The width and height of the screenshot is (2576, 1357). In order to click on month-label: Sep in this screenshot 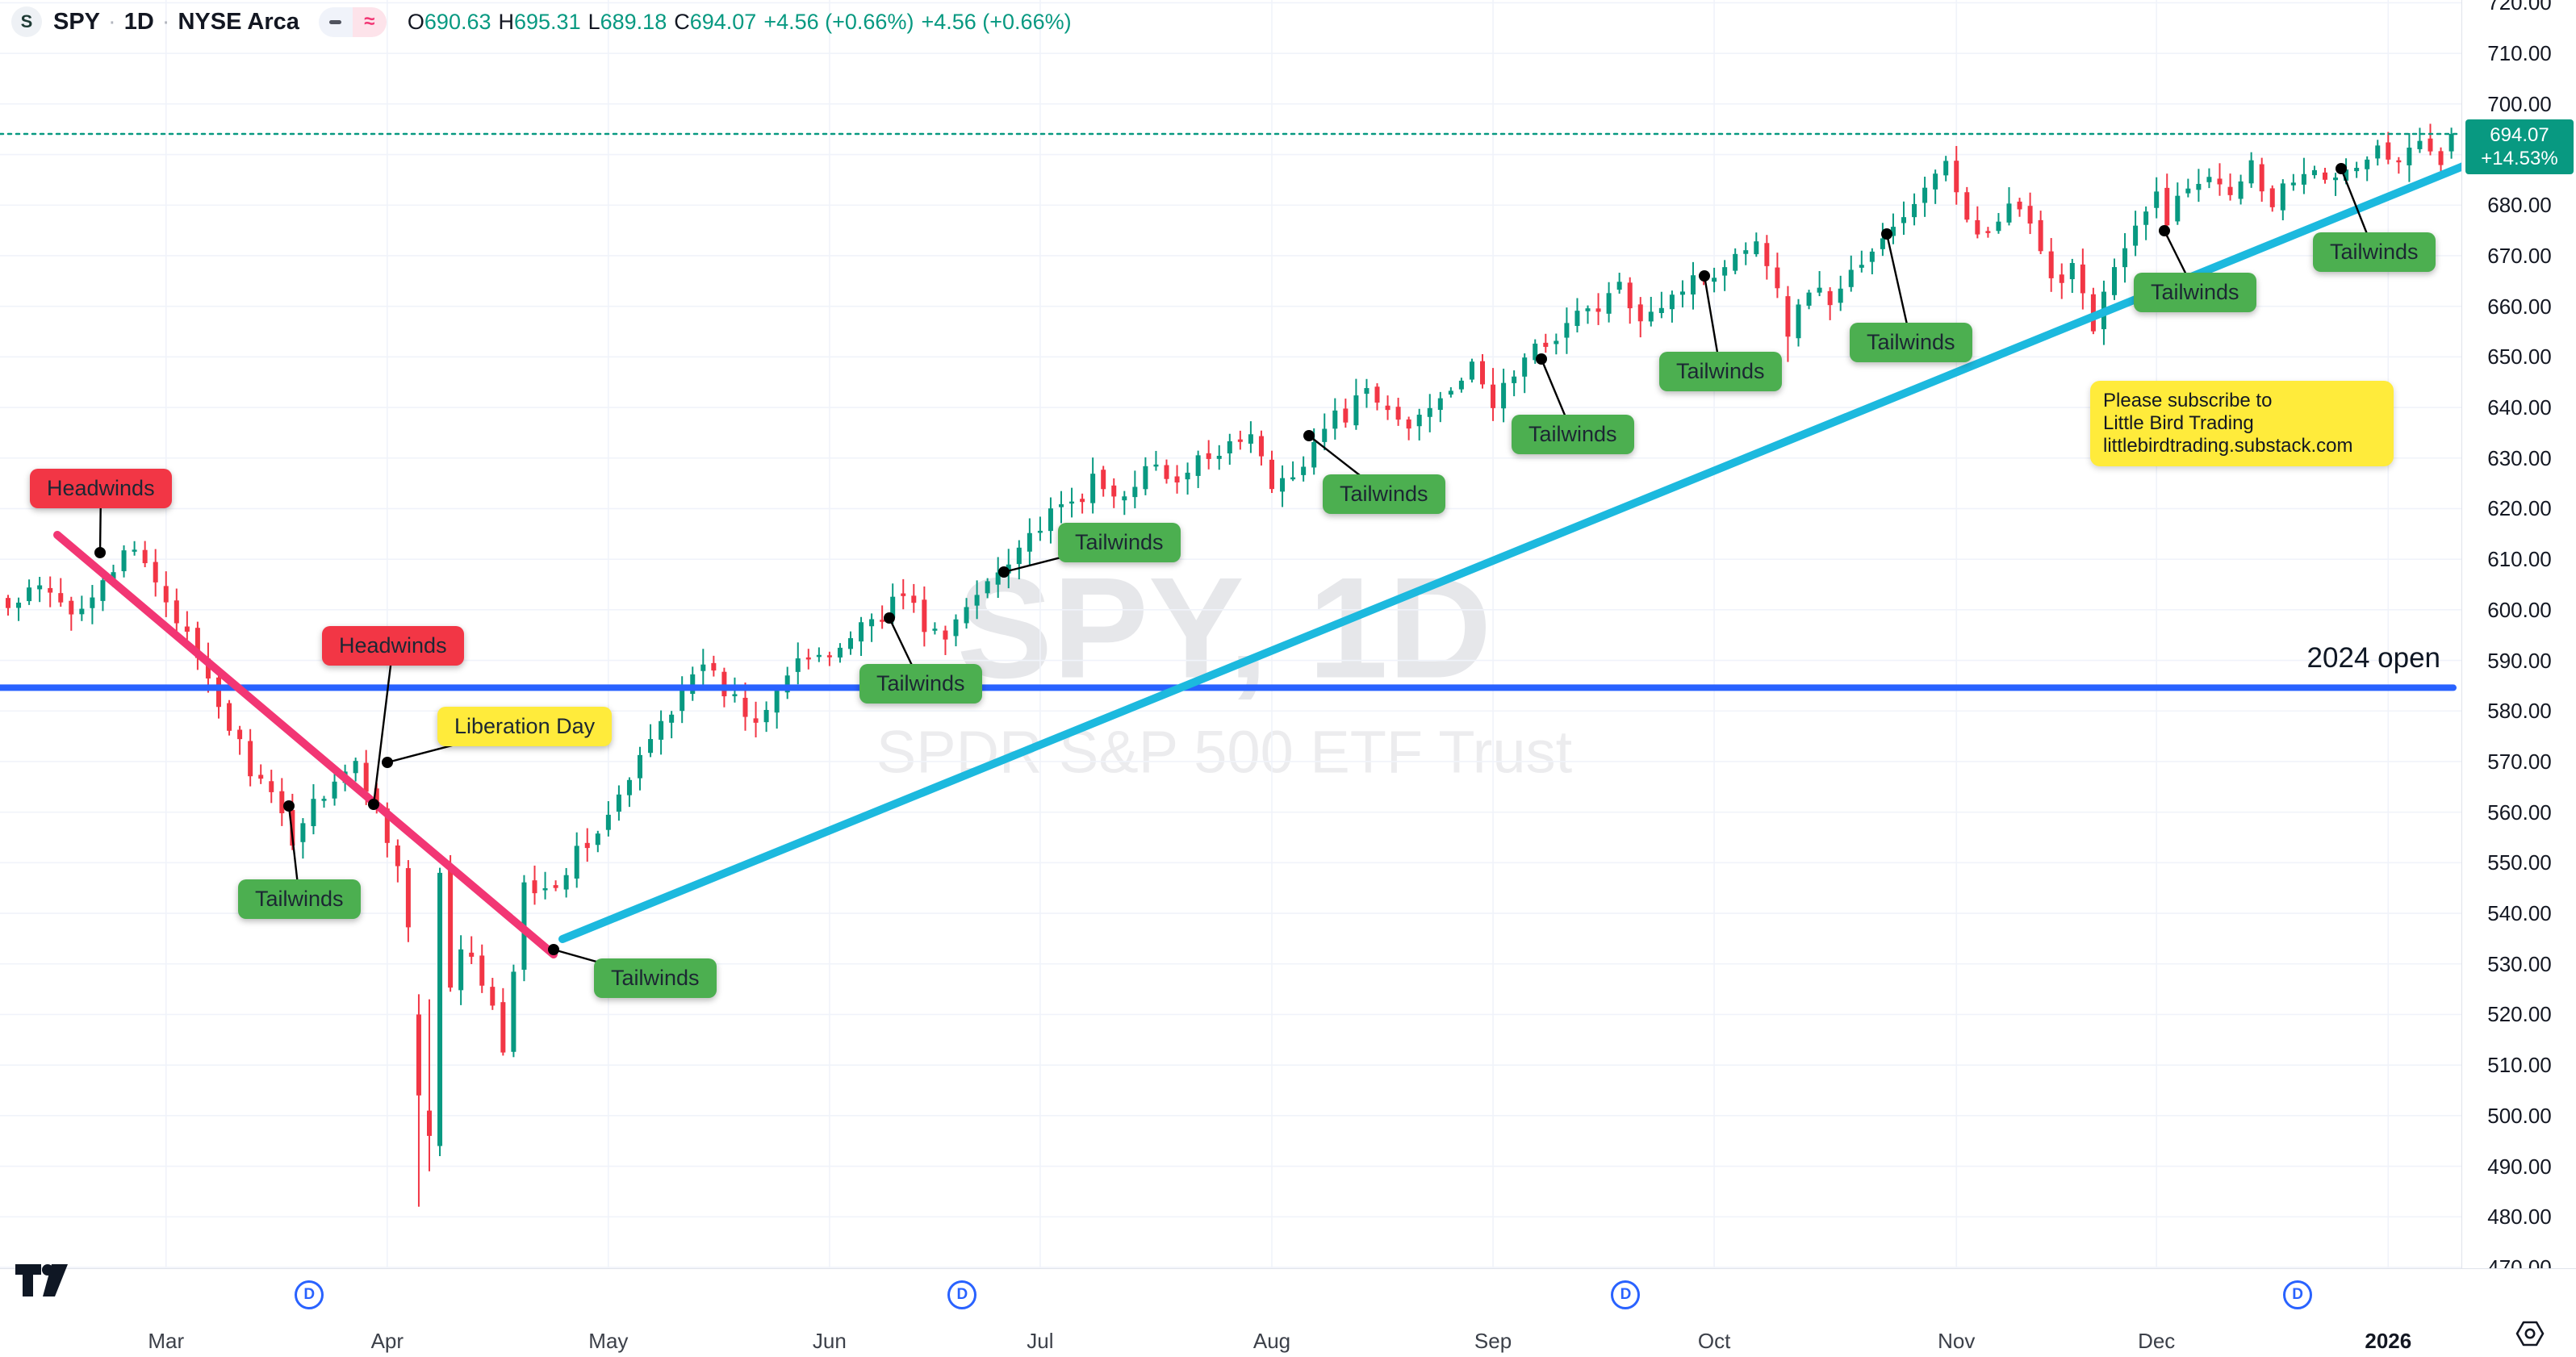, I will do `click(1493, 1341)`.